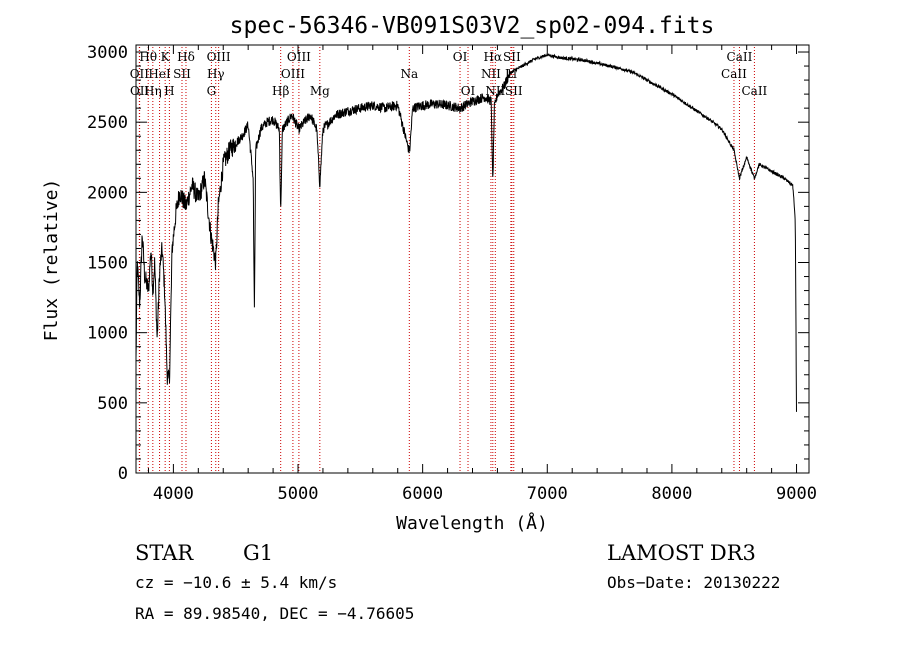 This screenshot has height=649, width=900. Describe the element at coordinates (107, 123) in the screenshot. I see `y-tick-label: 2500` at that location.